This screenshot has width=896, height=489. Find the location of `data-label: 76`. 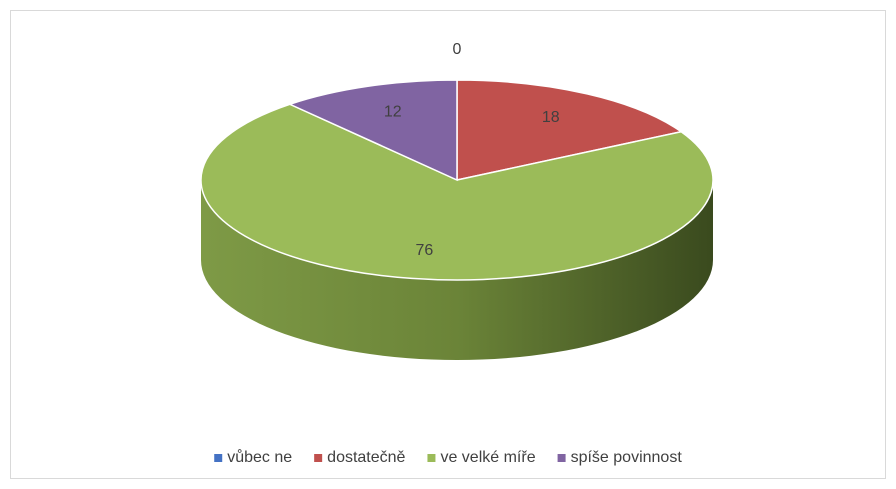

data-label: 76 is located at coordinates (424, 250).